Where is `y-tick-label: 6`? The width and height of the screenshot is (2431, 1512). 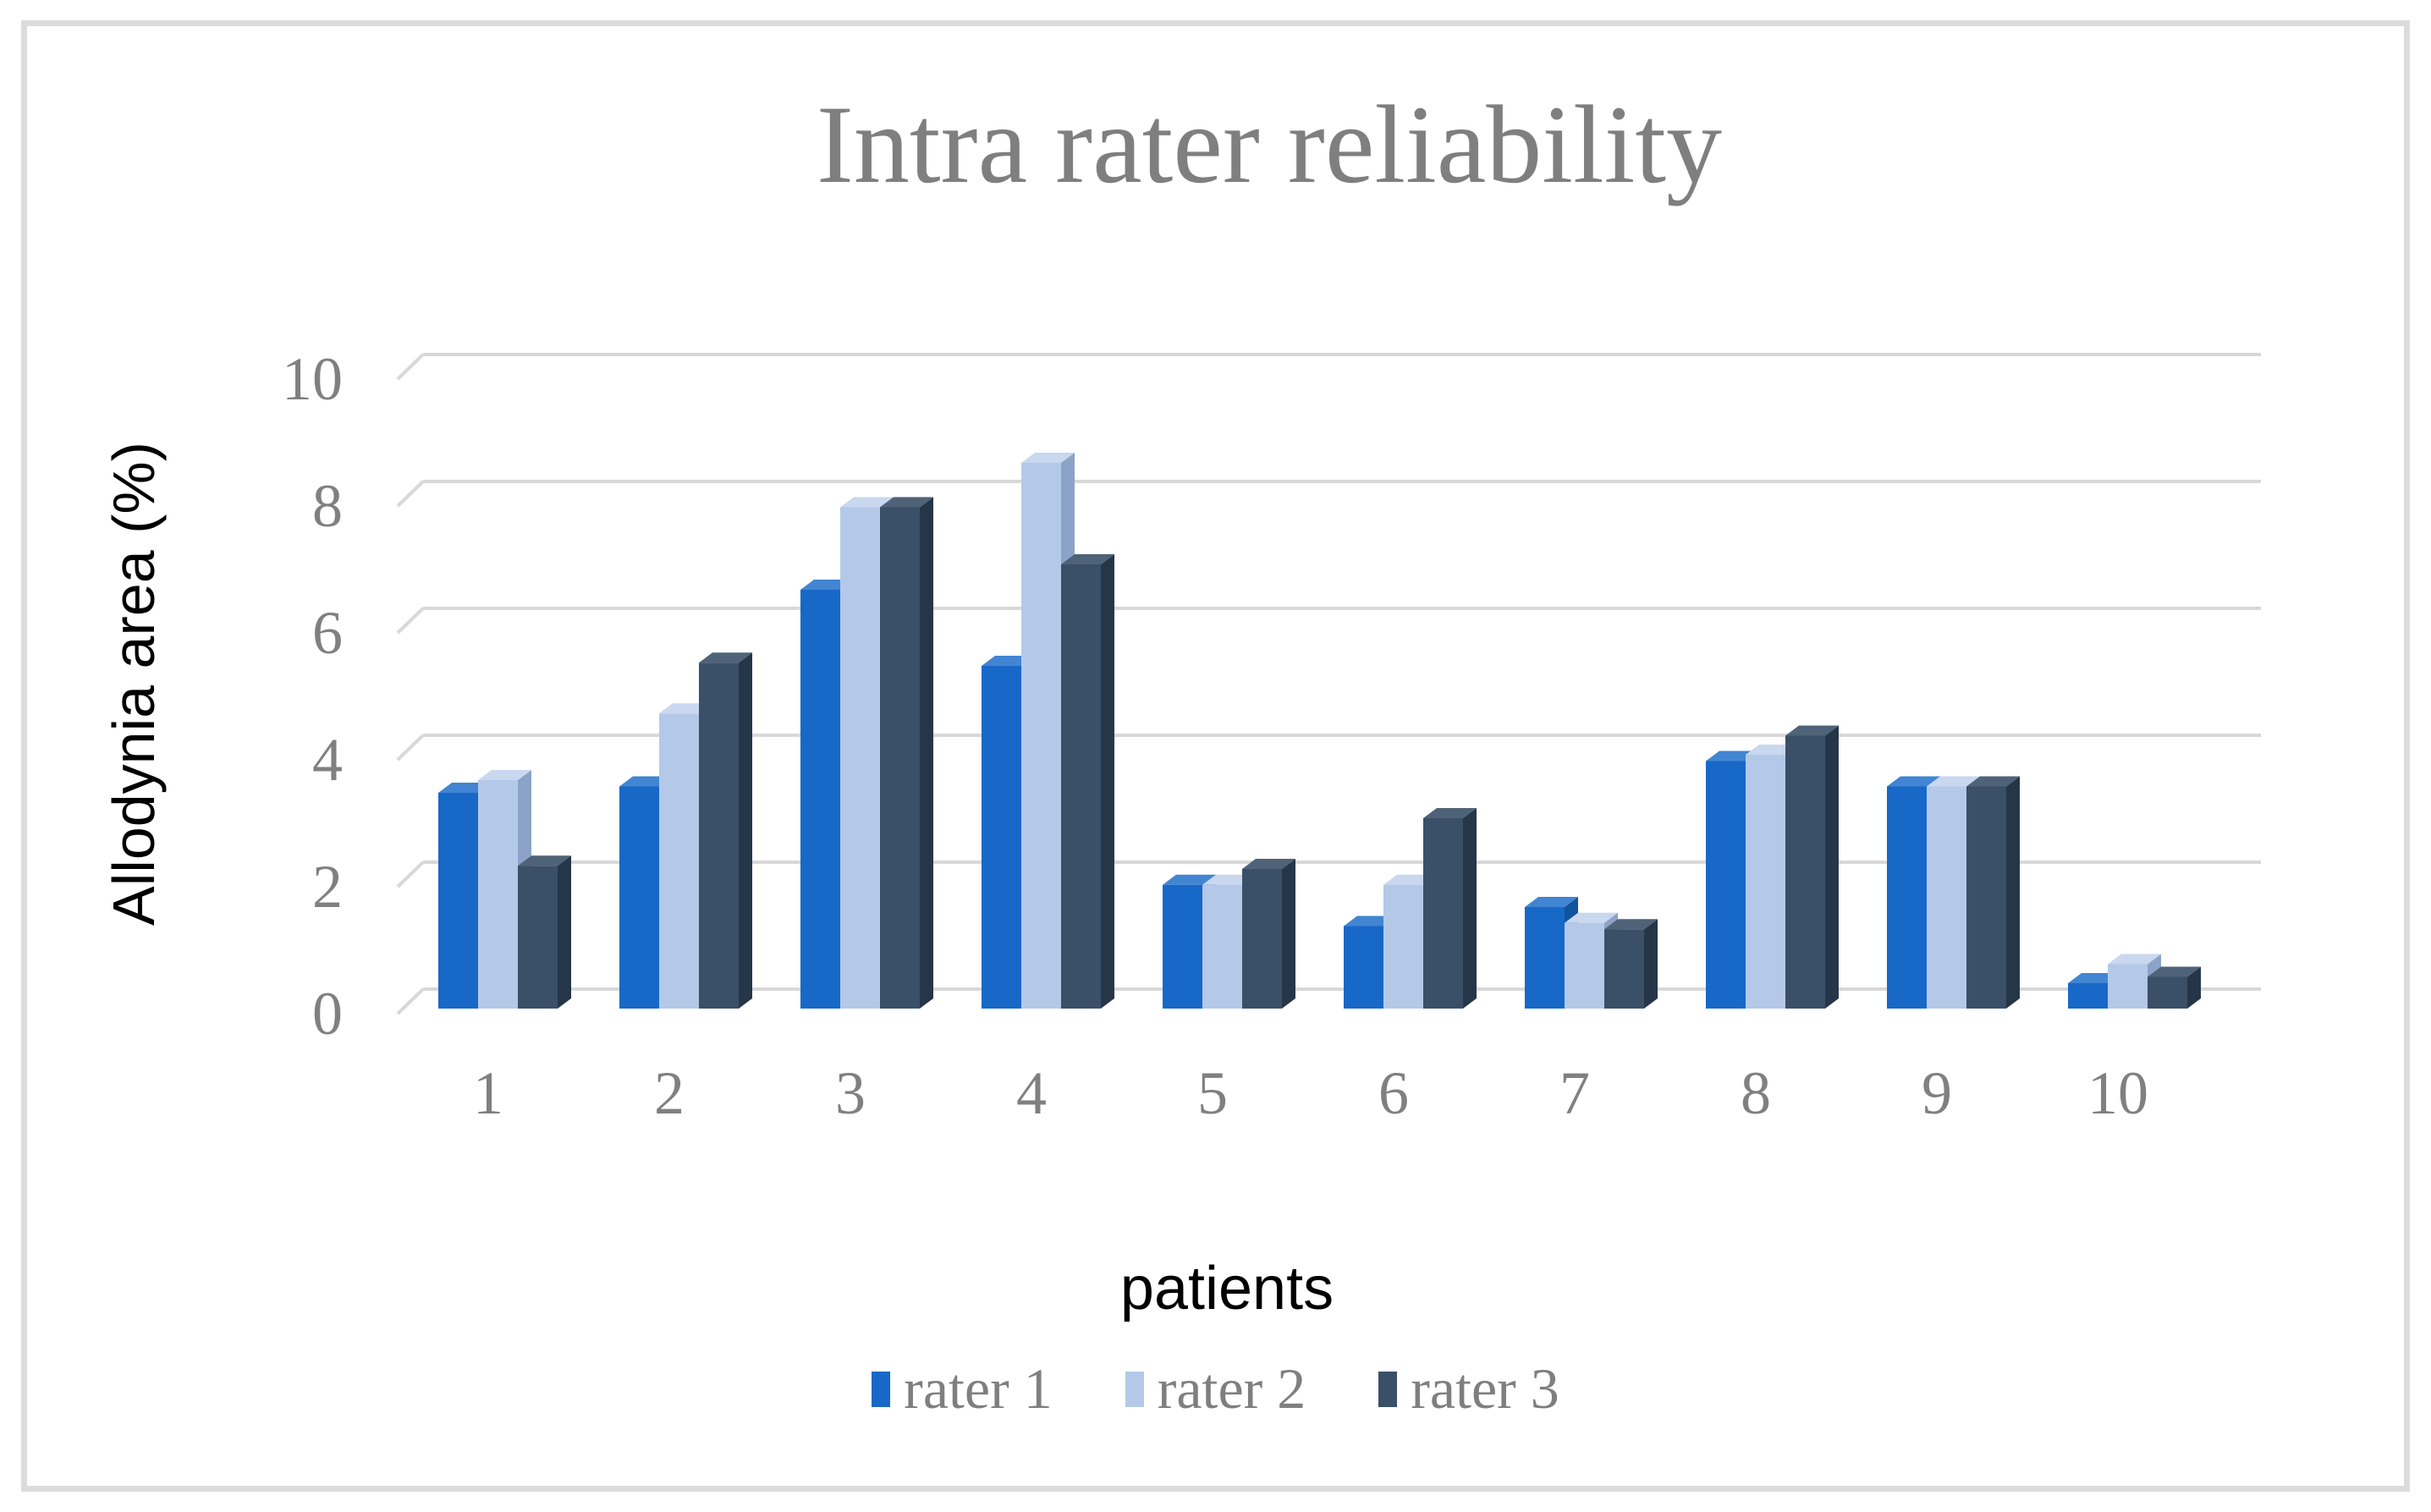 y-tick-label: 6 is located at coordinates (327, 633).